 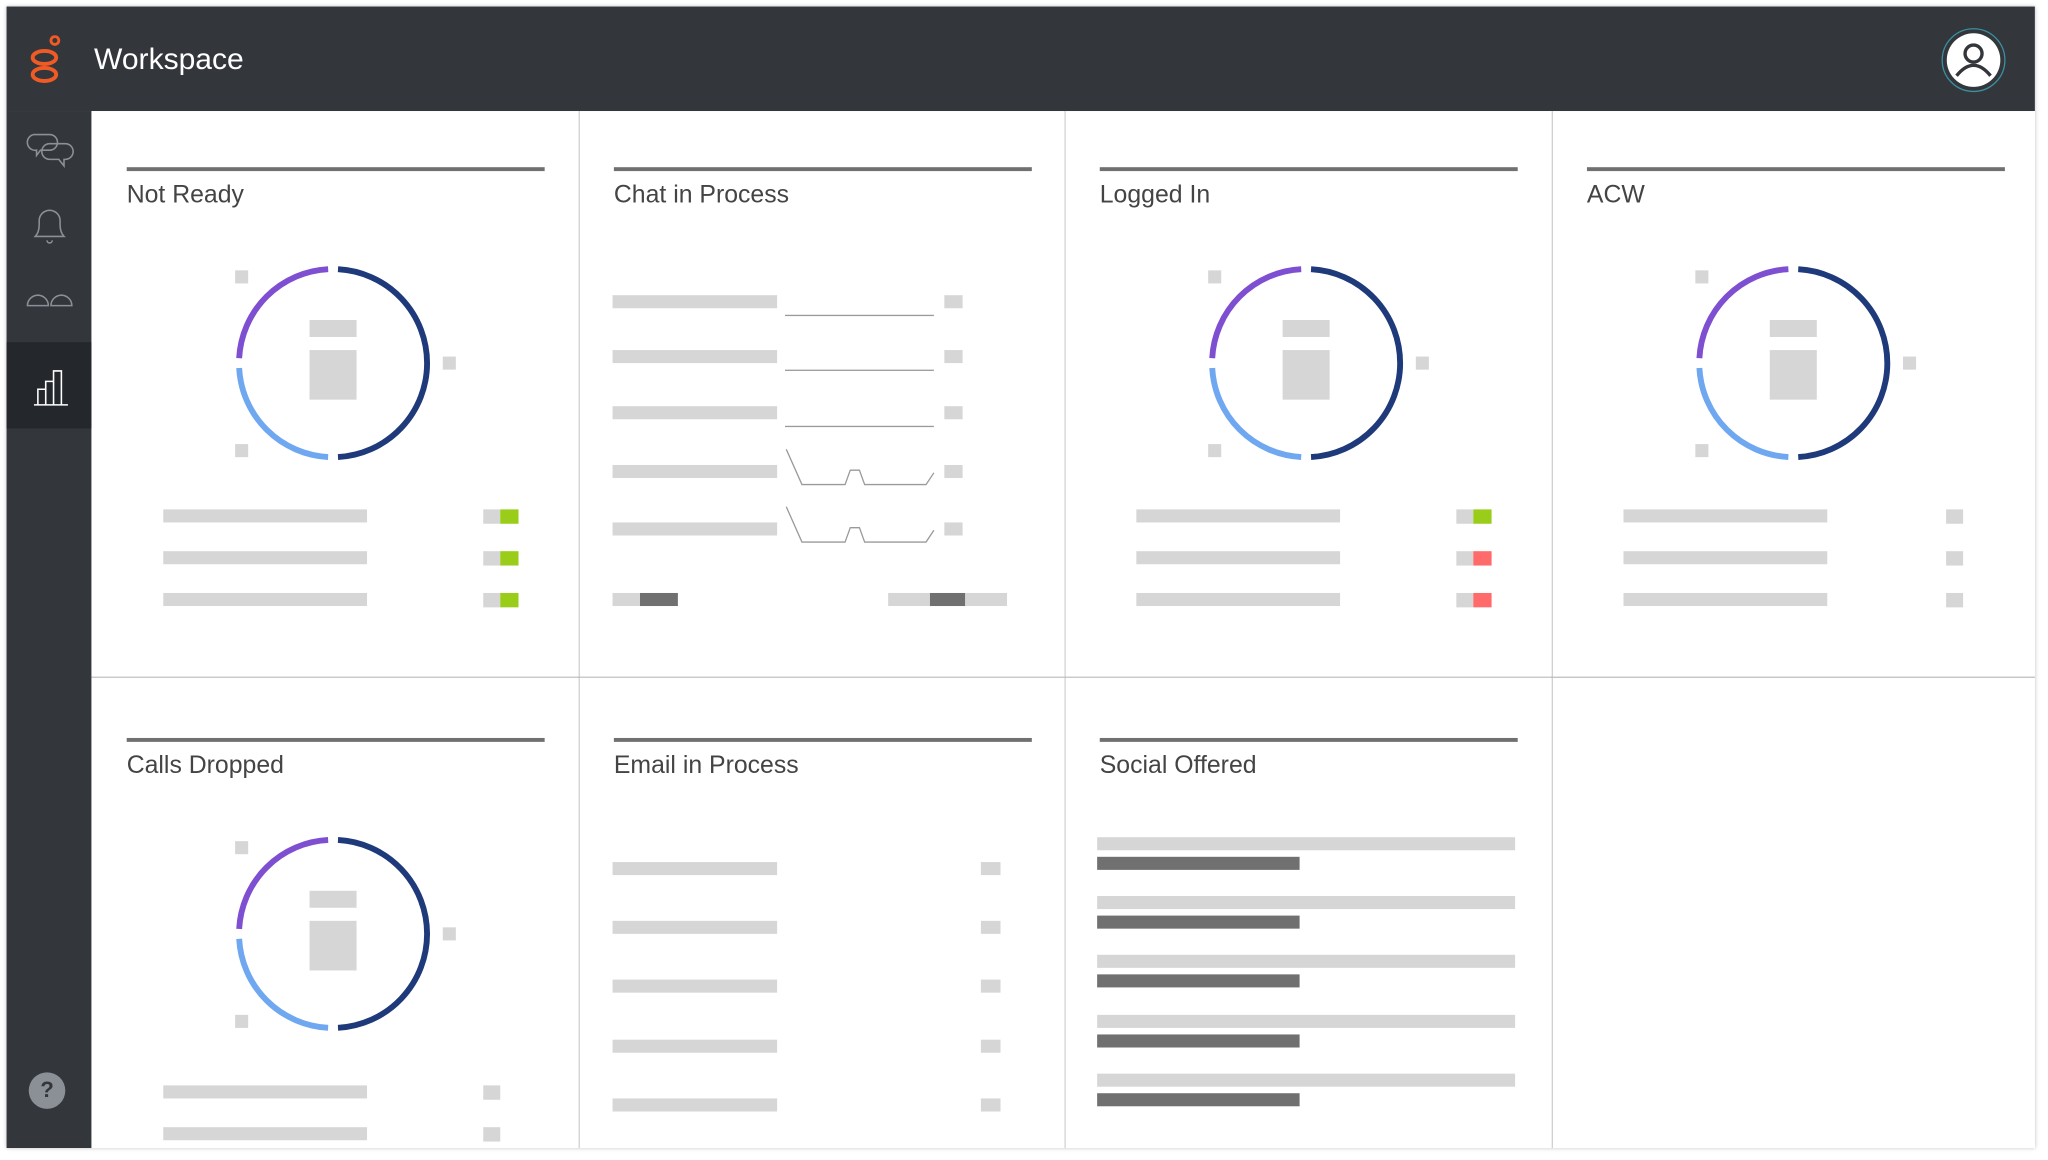 I want to click on app-title: Workspace, so click(x=169, y=58).